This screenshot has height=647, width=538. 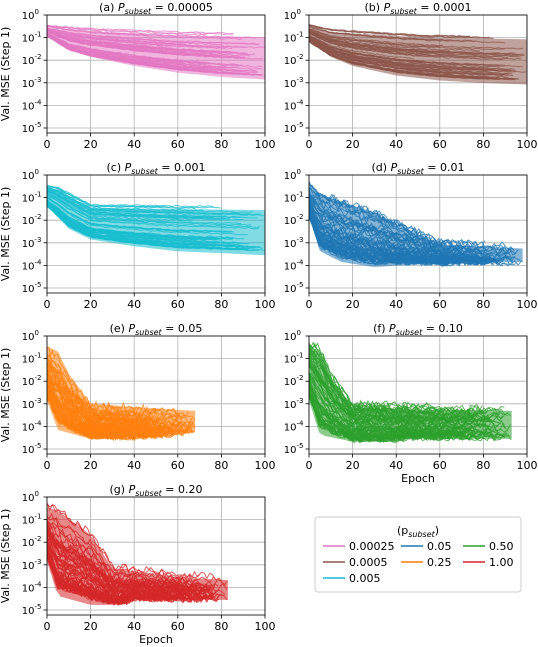 I want to click on legend-label: 0.00025, so click(x=372, y=546).